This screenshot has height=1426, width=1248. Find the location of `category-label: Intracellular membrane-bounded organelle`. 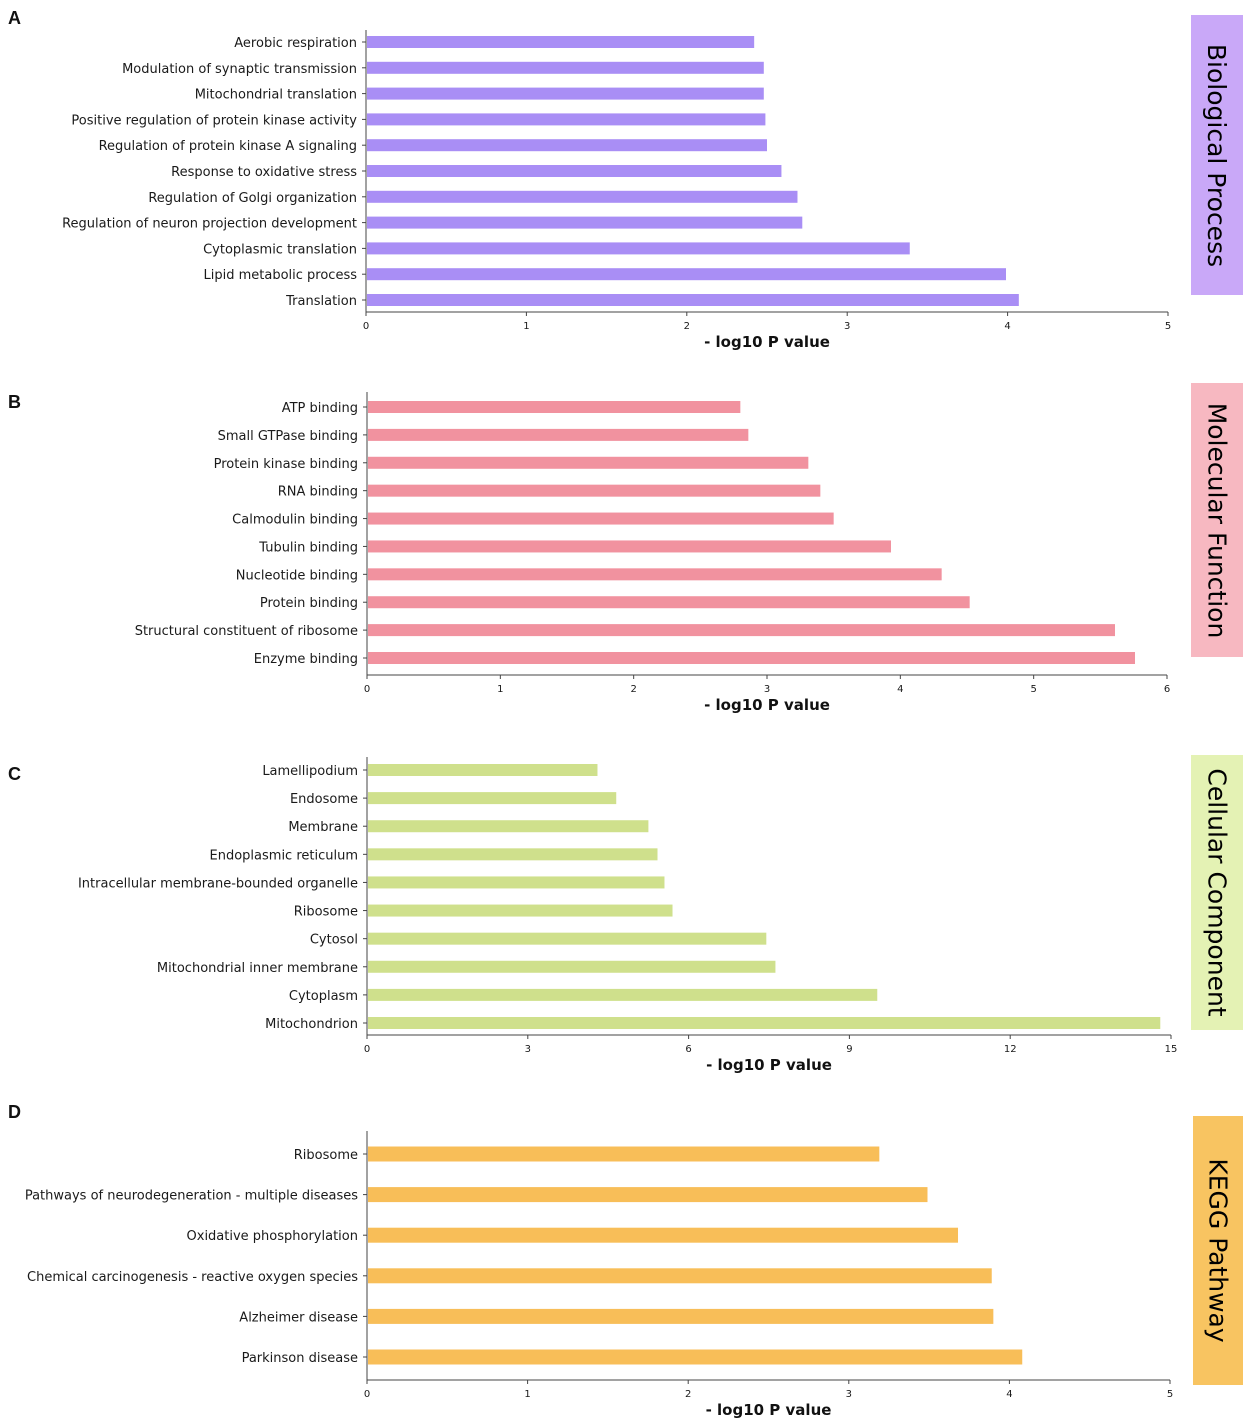

category-label: Intracellular membrane-bounded organelle is located at coordinates (218, 883).